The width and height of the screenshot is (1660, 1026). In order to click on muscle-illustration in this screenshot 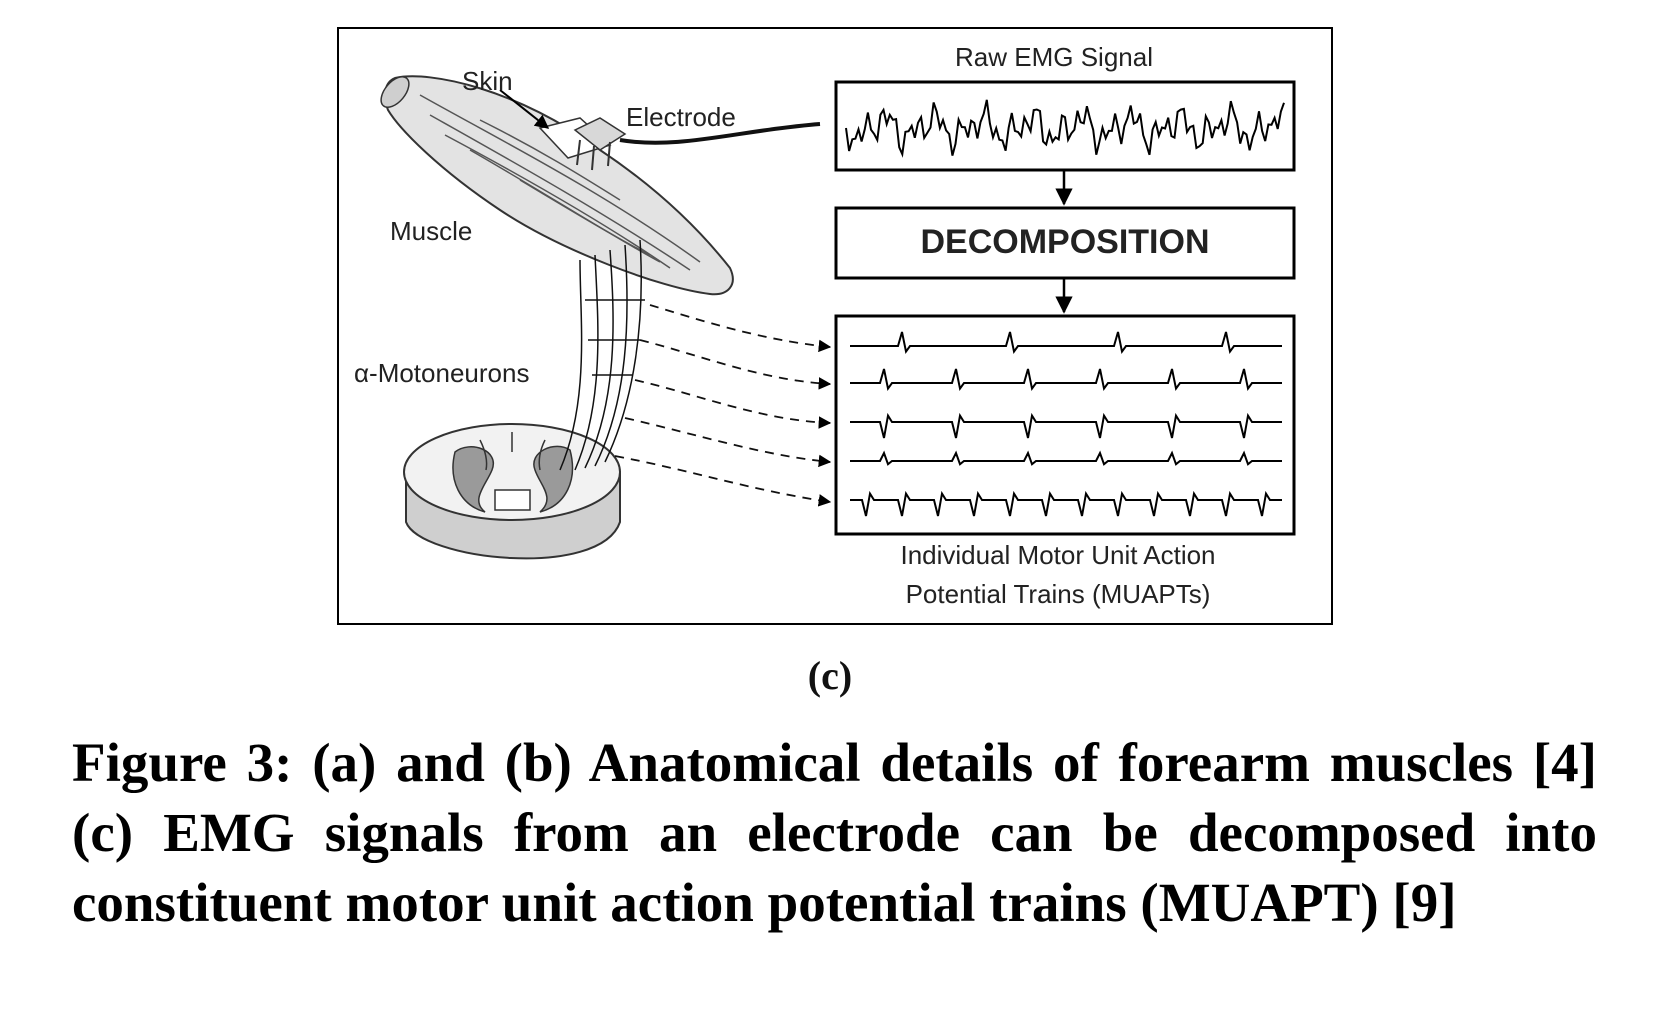, I will do `click(557, 185)`.